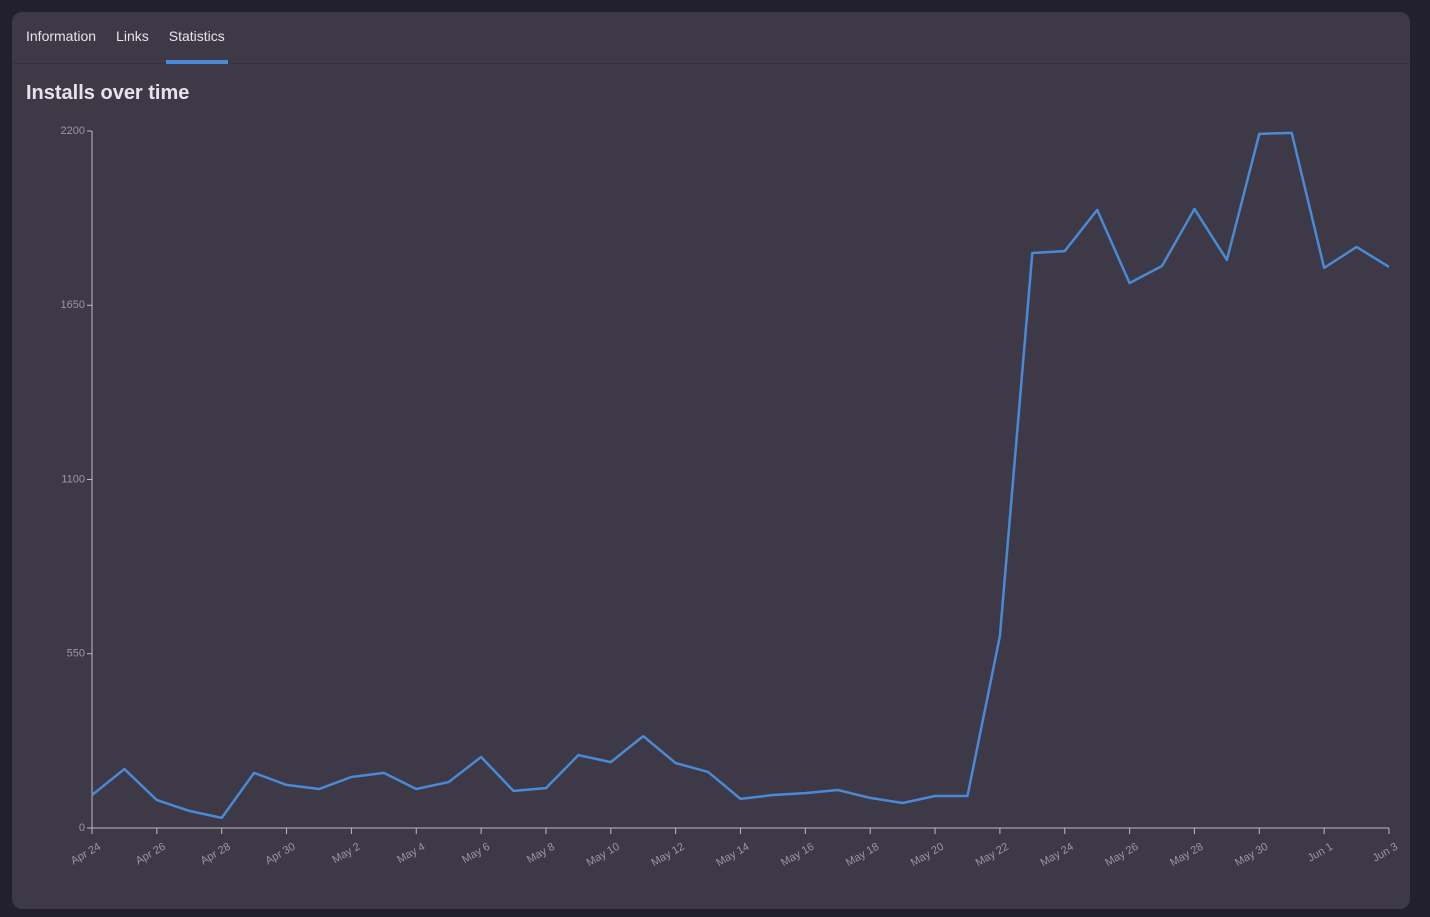 This screenshot has width=1430, height=917. Describe the element at coordinates (108, 93) in the screenshot. I see `chart-title: Installs over time` at that location.